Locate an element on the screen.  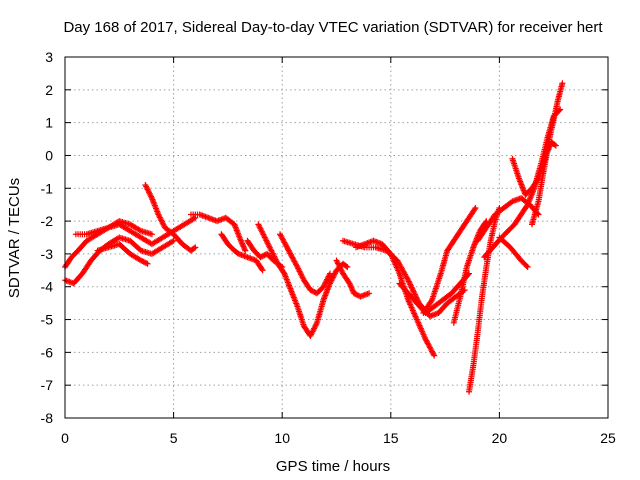
y-tick-label: 0 is located at coordinates (49, 155).